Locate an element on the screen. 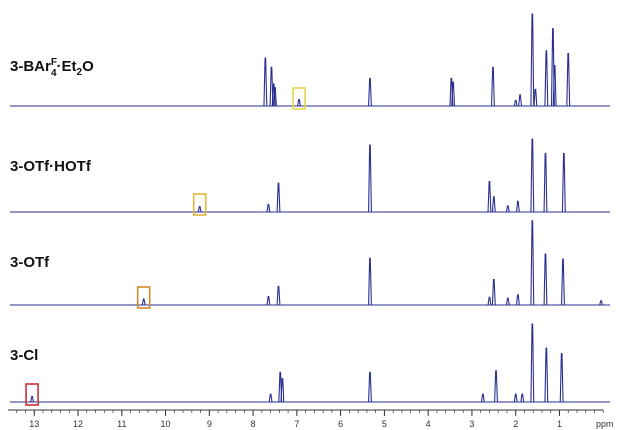  series-label-otf-hotf: 3-OTf·HOTf is located at coordinates (51, 166).